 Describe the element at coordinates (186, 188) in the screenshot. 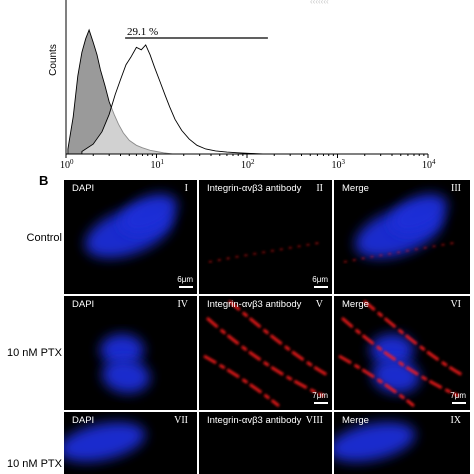

I see `tile-roman-numeral: I` at that location.